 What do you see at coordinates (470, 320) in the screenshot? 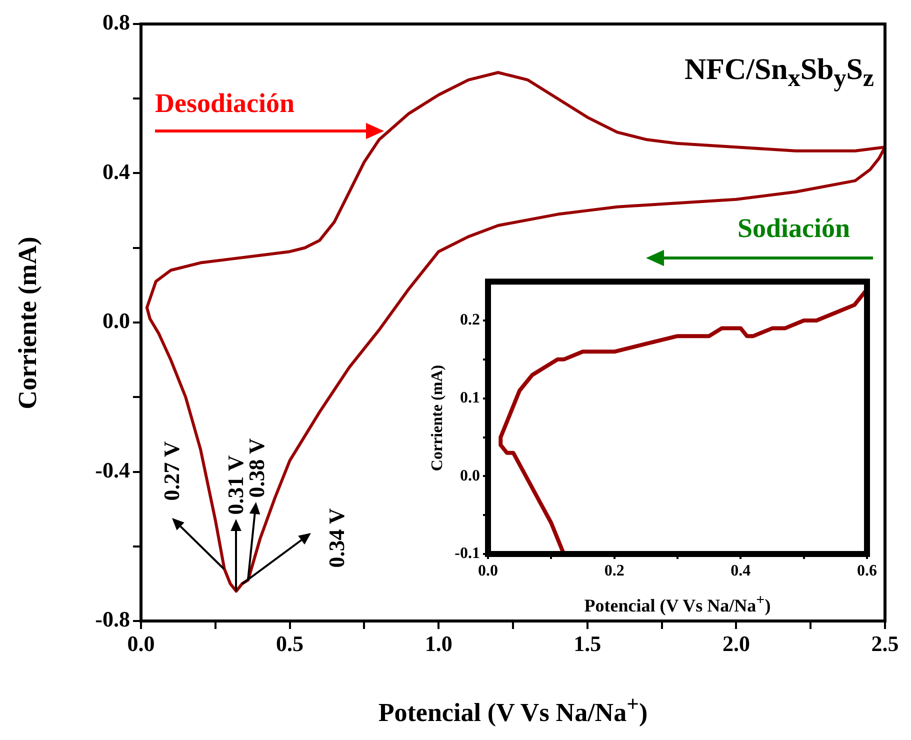
I see `y-tick-label: 0.2` at bounding box center [470, 320].